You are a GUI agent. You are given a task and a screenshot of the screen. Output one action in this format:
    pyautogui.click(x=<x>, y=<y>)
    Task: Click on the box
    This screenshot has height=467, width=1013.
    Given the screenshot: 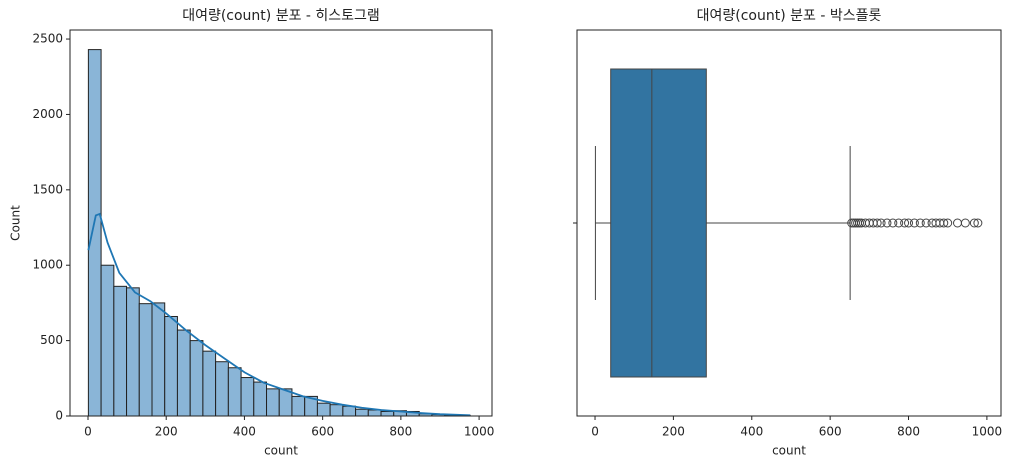 What is the action you would take?
    pyautogui.click(x=658, y=223)
    